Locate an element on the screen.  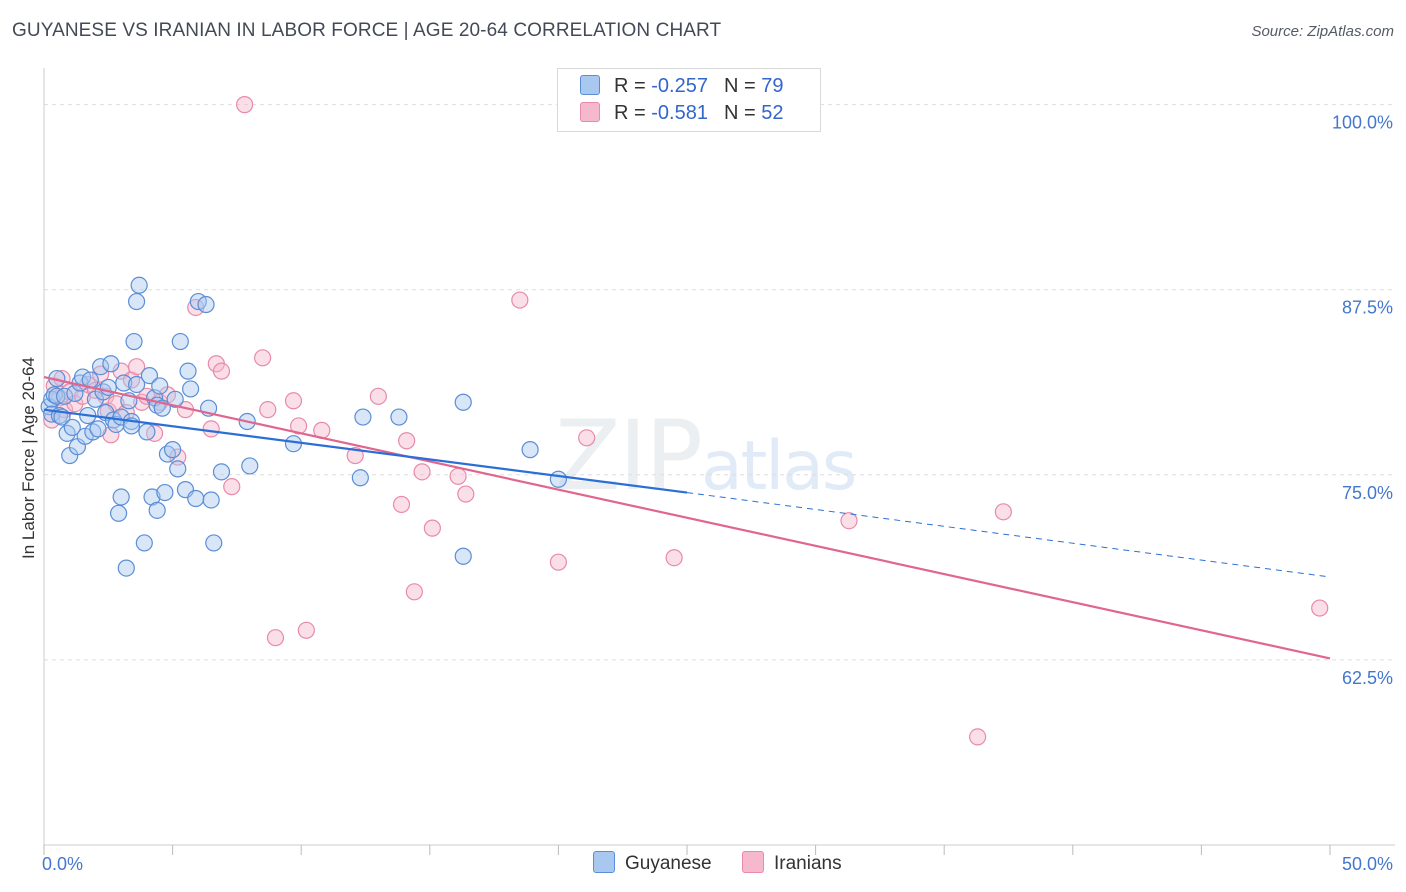
watermark-atlas: atlas is located at coordinates (778, 466).